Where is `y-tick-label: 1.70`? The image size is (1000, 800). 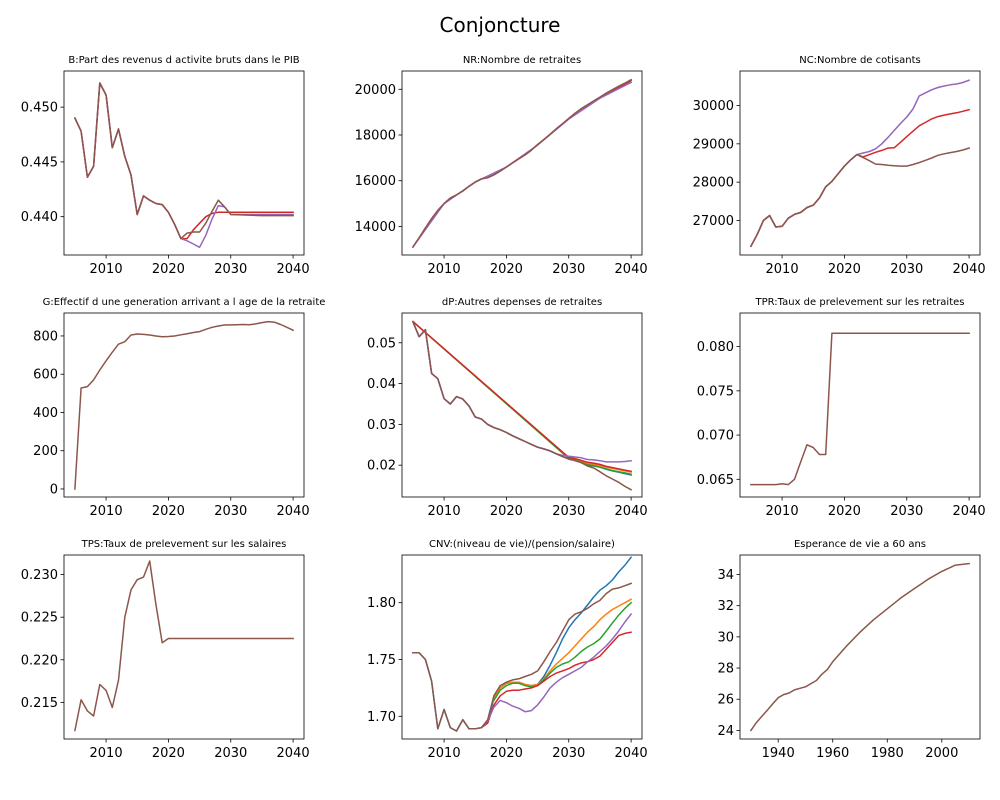
y-tick-label: 1.70 is located at coordinates (381, 717).